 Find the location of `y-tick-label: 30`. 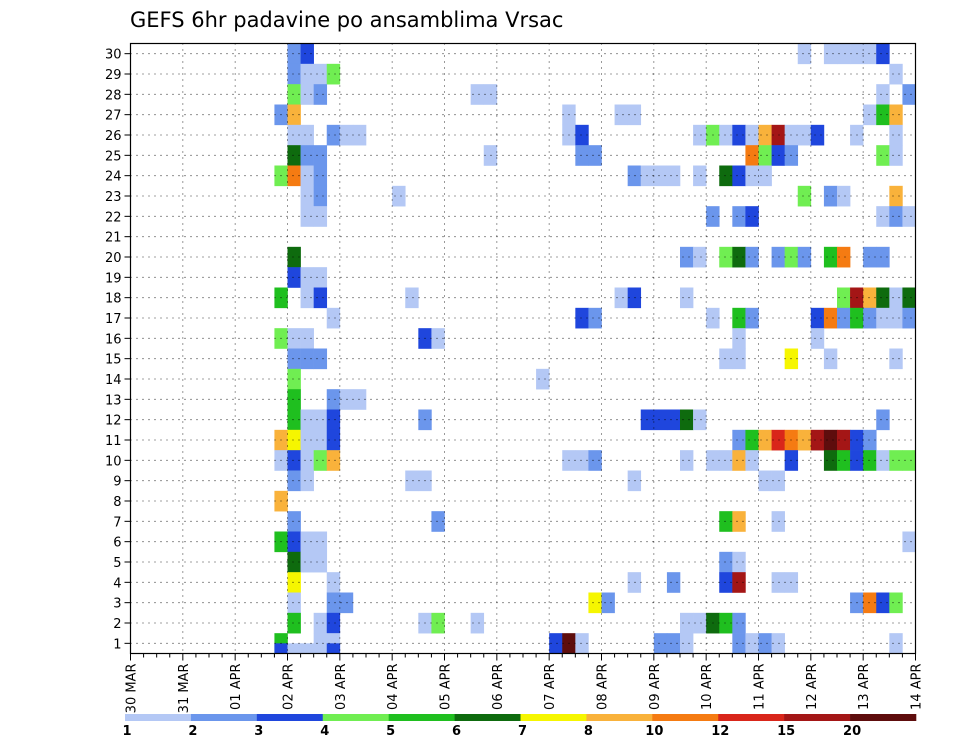

y-tick-label: 30 is located at coordinates (113, 55).